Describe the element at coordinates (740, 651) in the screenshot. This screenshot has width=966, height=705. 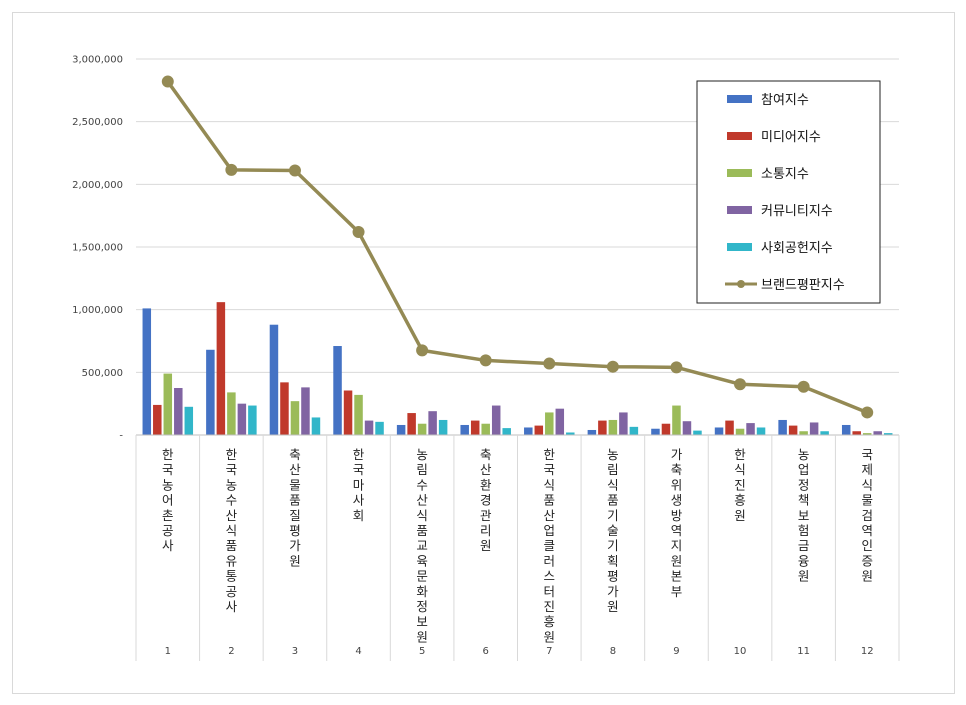
I see `rank-label: 10` at that location.